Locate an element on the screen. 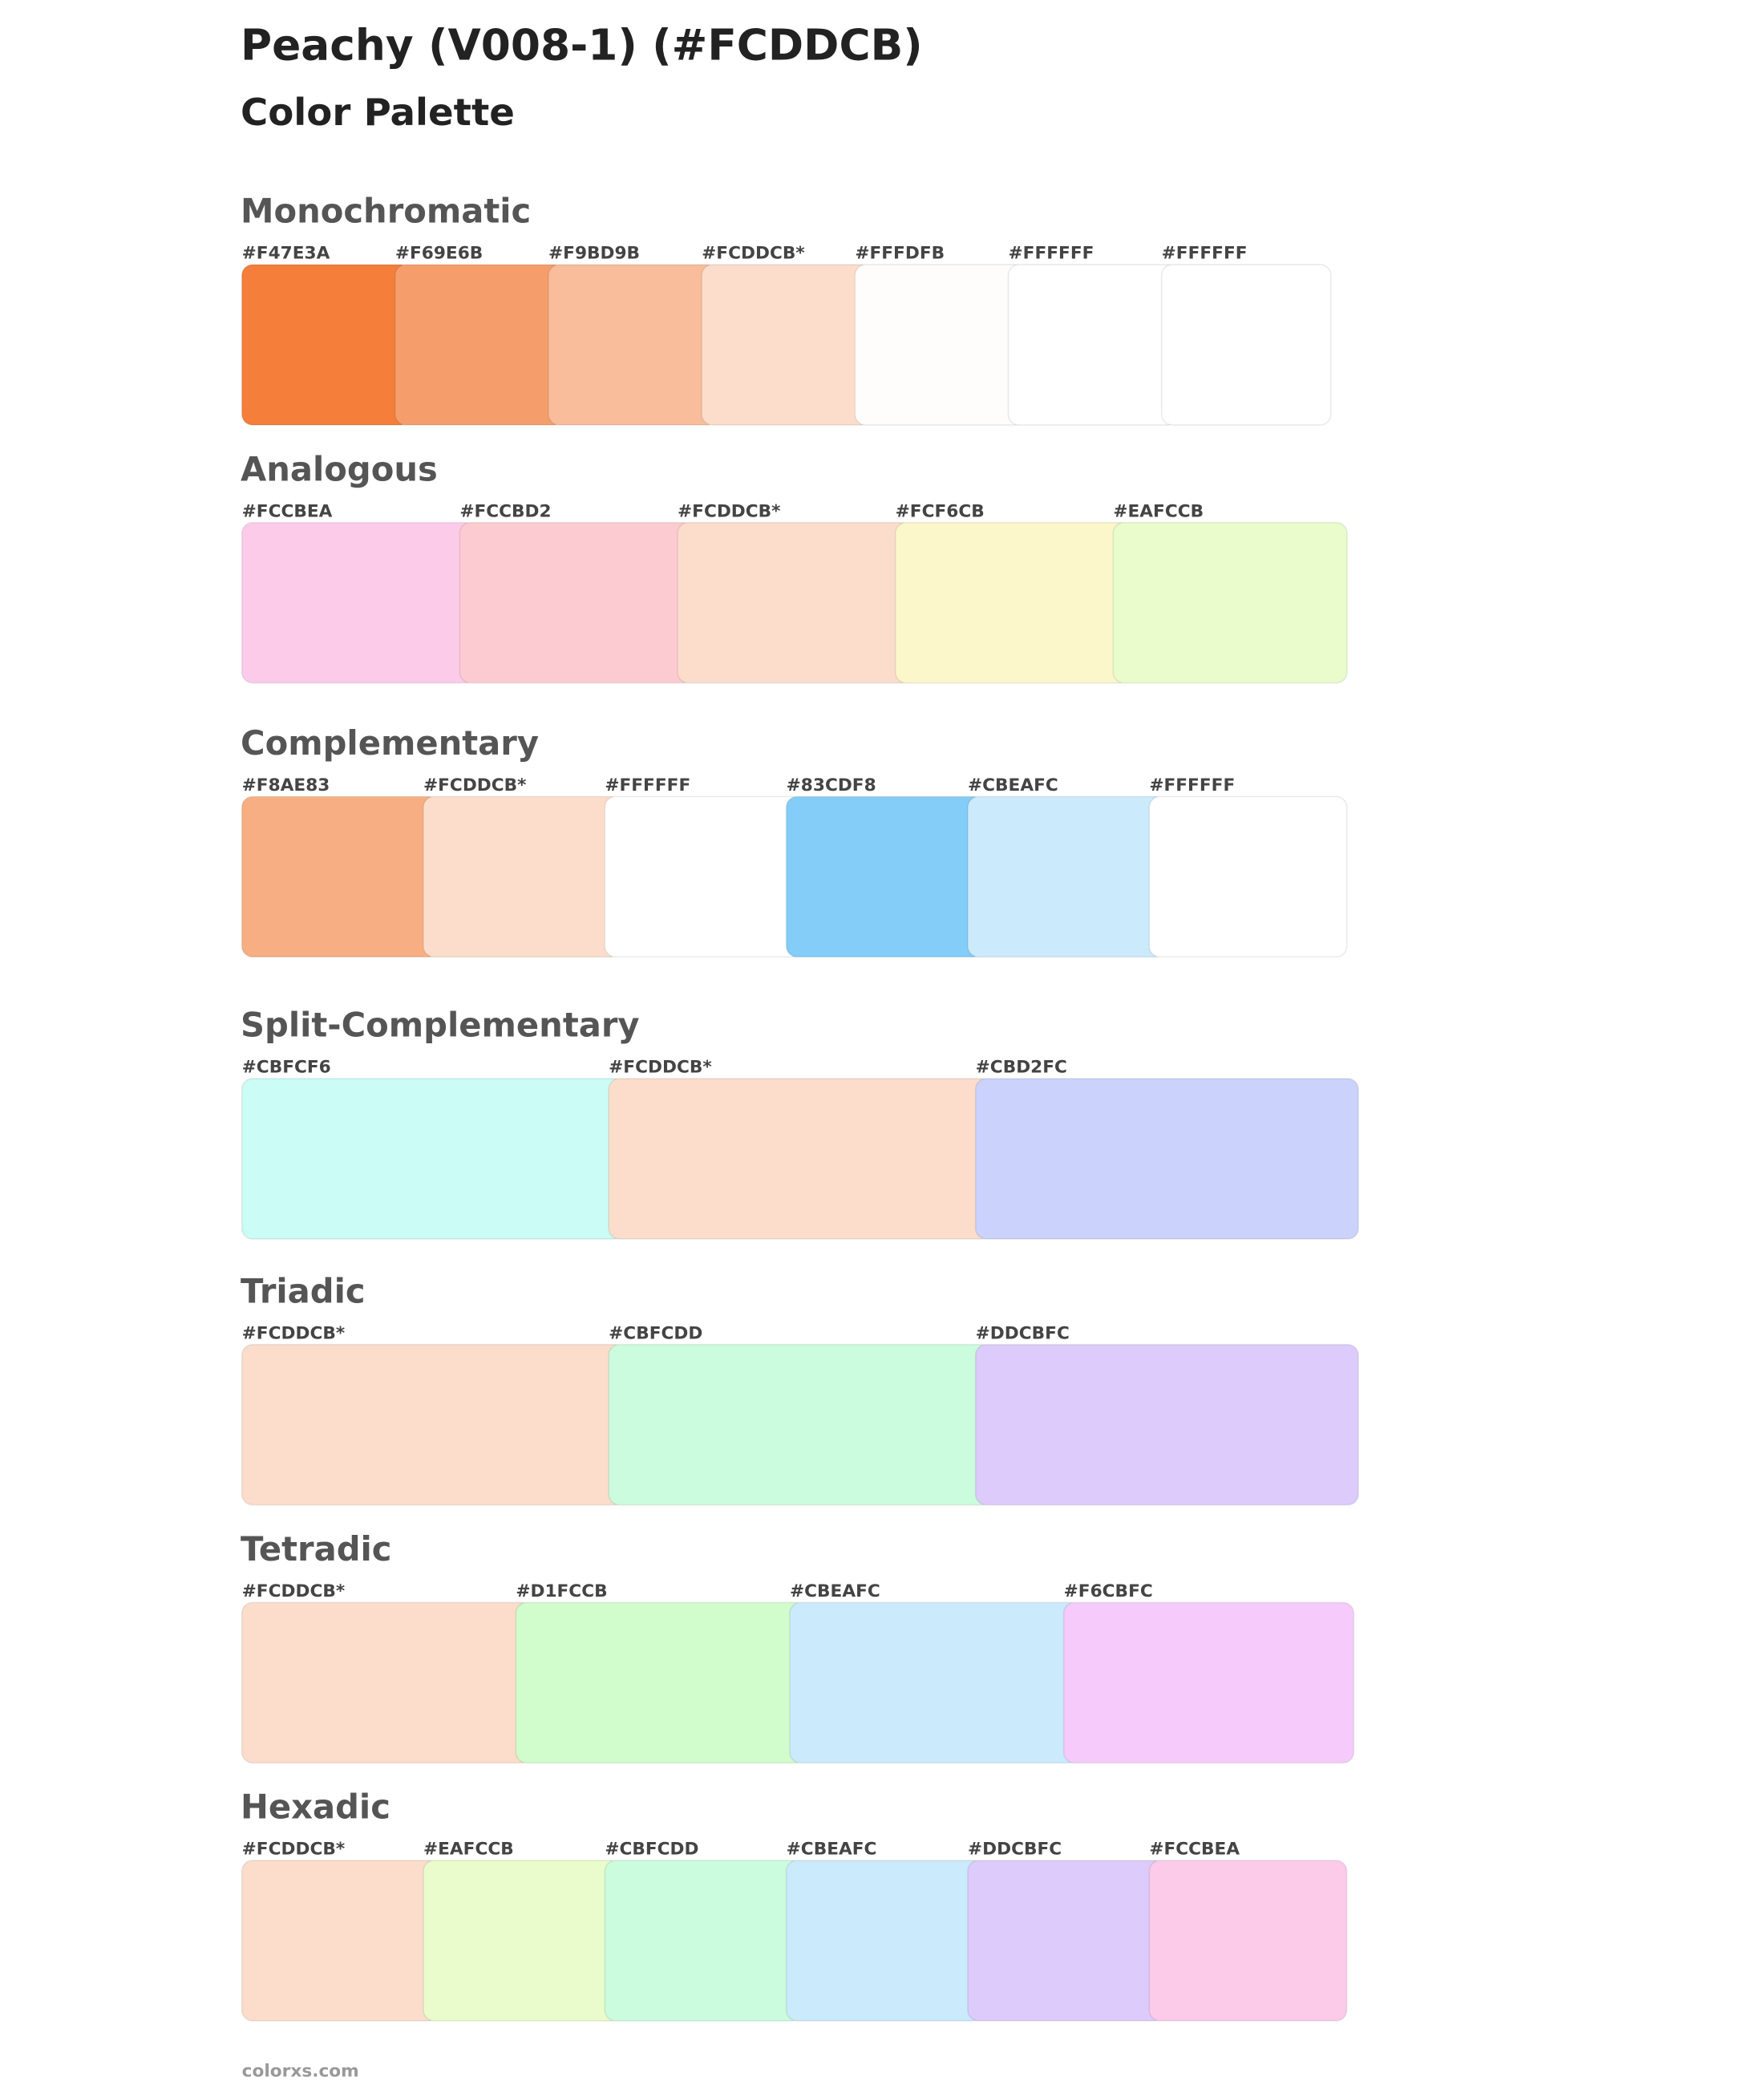 This screenshot has width=1764, height=2085. footer: colorxs.com is located at coordinates (300, 2071).